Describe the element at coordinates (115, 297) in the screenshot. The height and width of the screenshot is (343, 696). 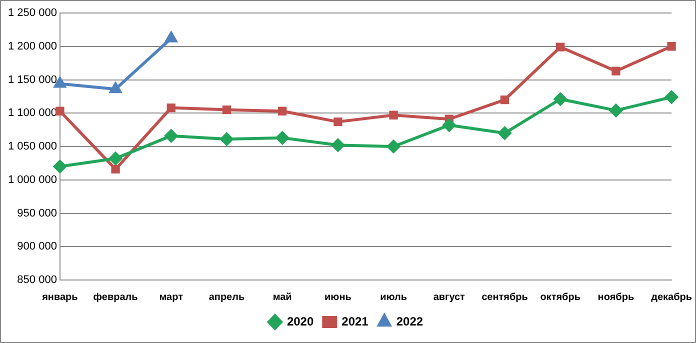
I see `x-tick-label: февраль` at that location.